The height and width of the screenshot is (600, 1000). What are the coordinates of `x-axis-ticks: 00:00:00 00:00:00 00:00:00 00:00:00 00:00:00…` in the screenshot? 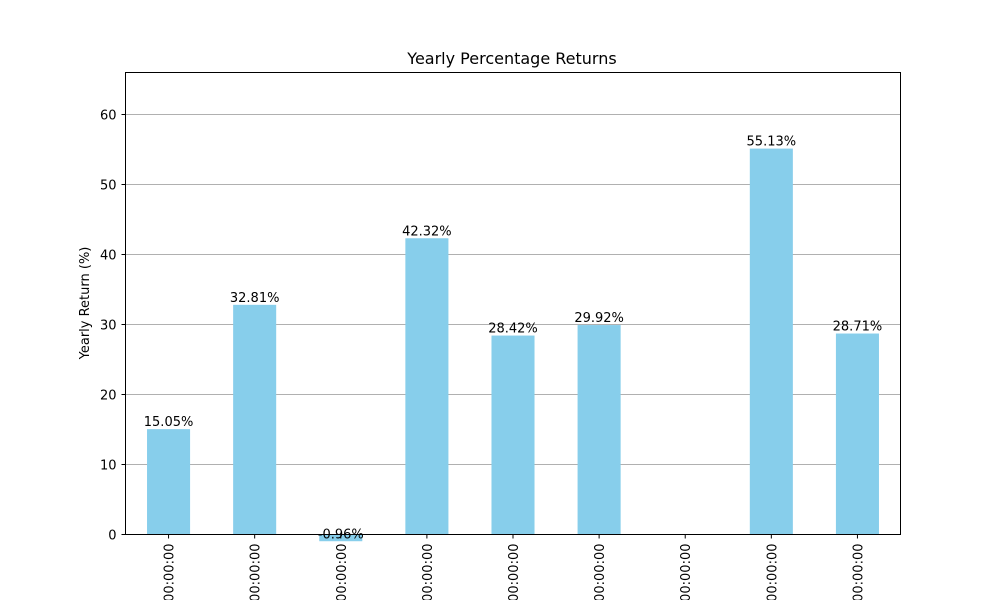 It's located at (514, 567).